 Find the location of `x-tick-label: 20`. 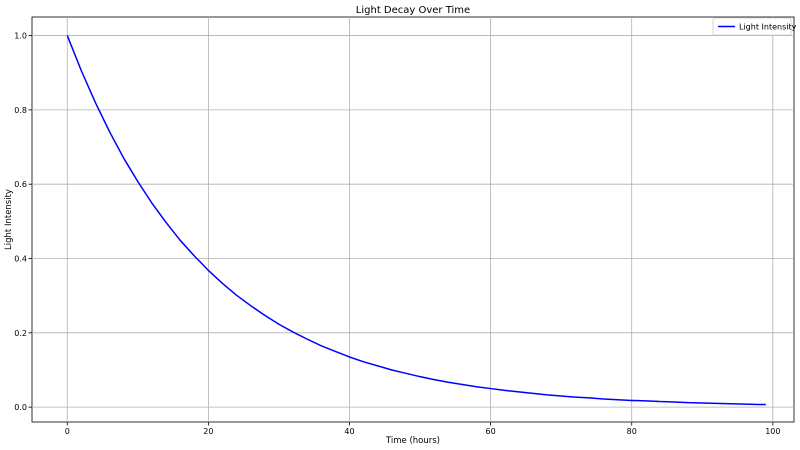

x-tick-label: 20 is located at coordinates (208, 431).